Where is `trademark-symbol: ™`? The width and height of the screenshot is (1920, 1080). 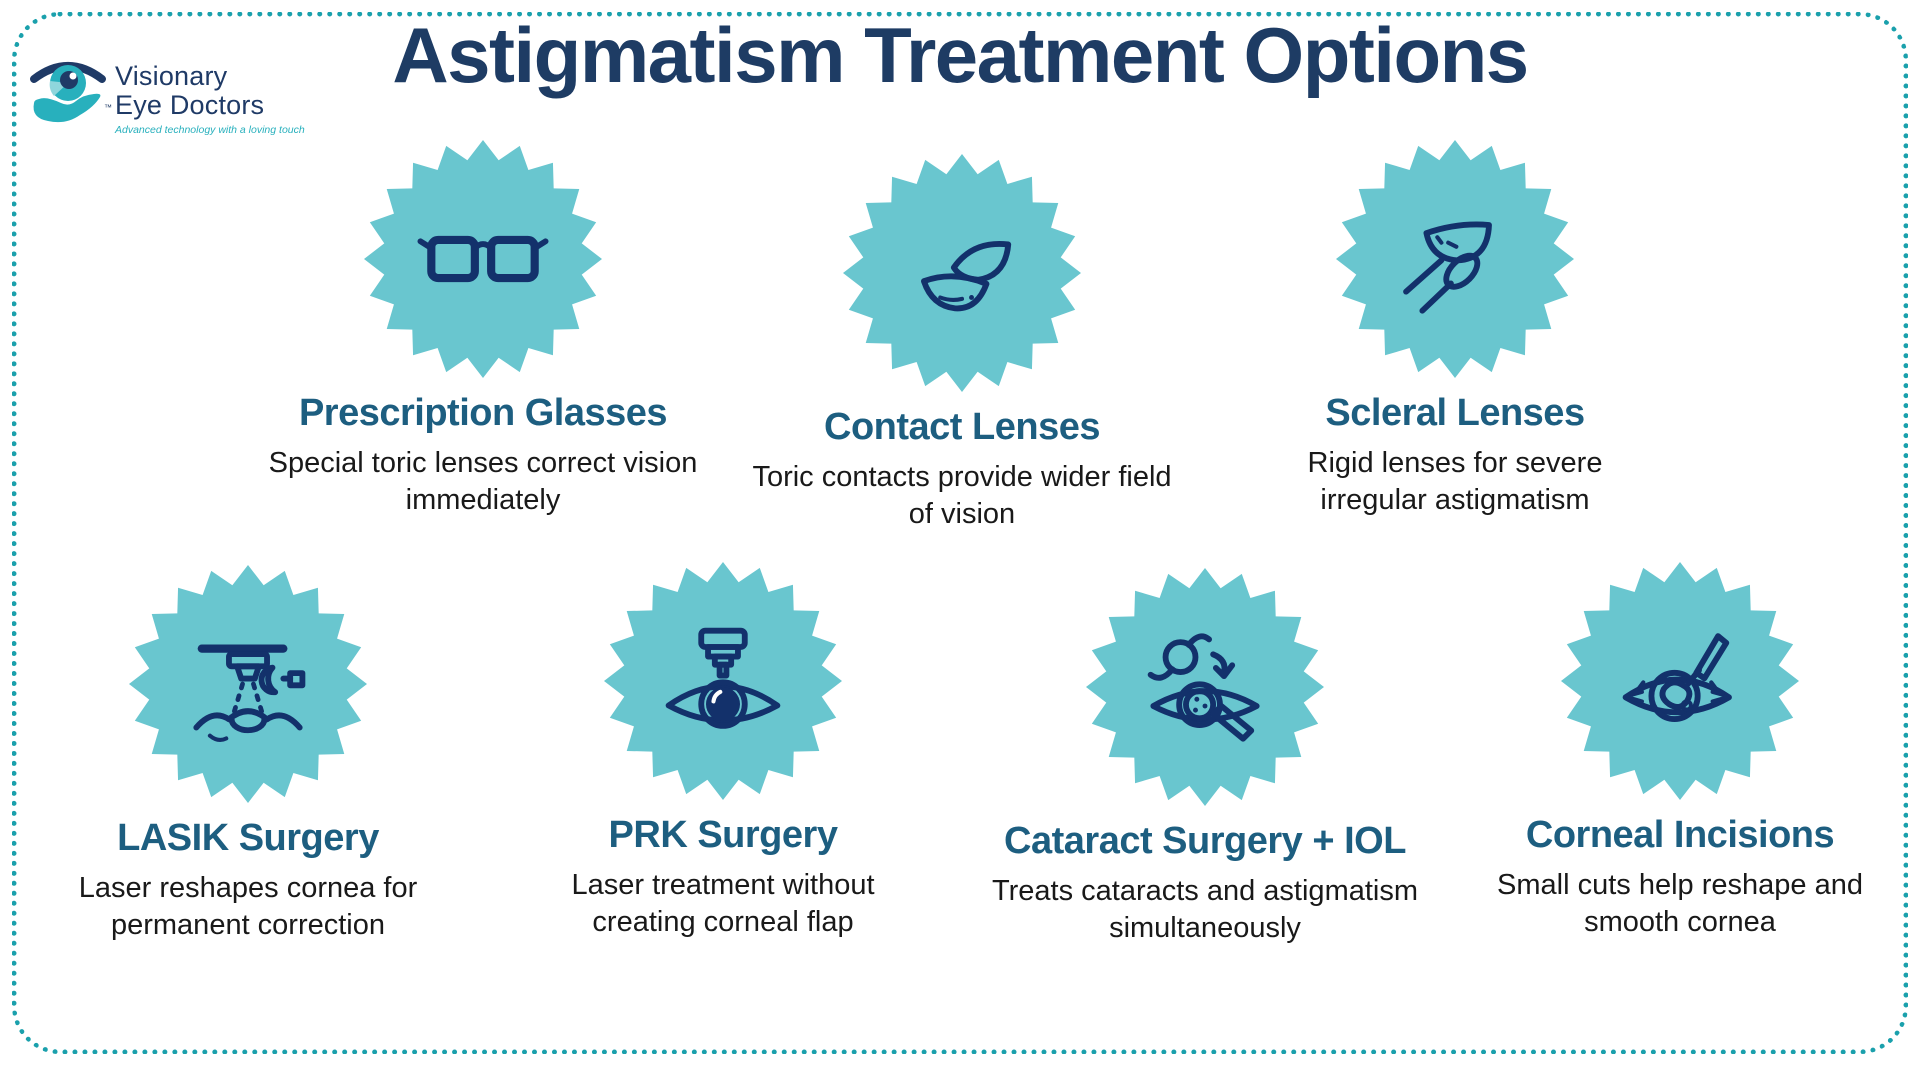
trademark-symbol: ™ is located at coordinates (108, 107).